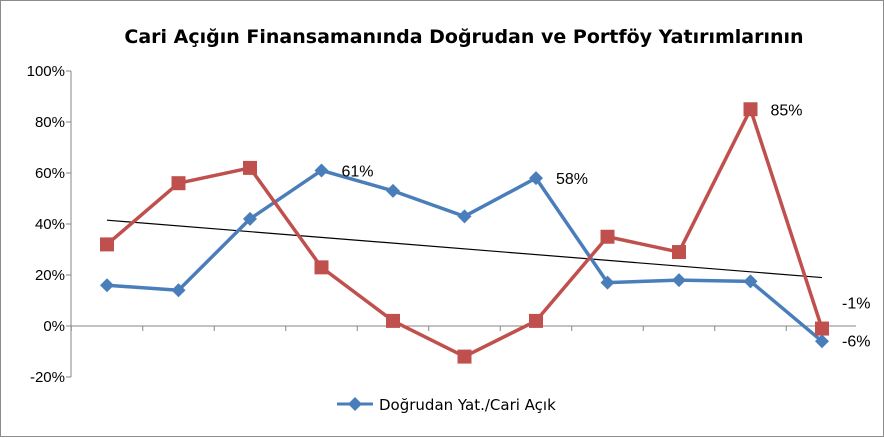  What do you see at coordinates (54, 326) in the screenshot?
I see `y-tick-label: 0%` at bounding box center [54, 326].